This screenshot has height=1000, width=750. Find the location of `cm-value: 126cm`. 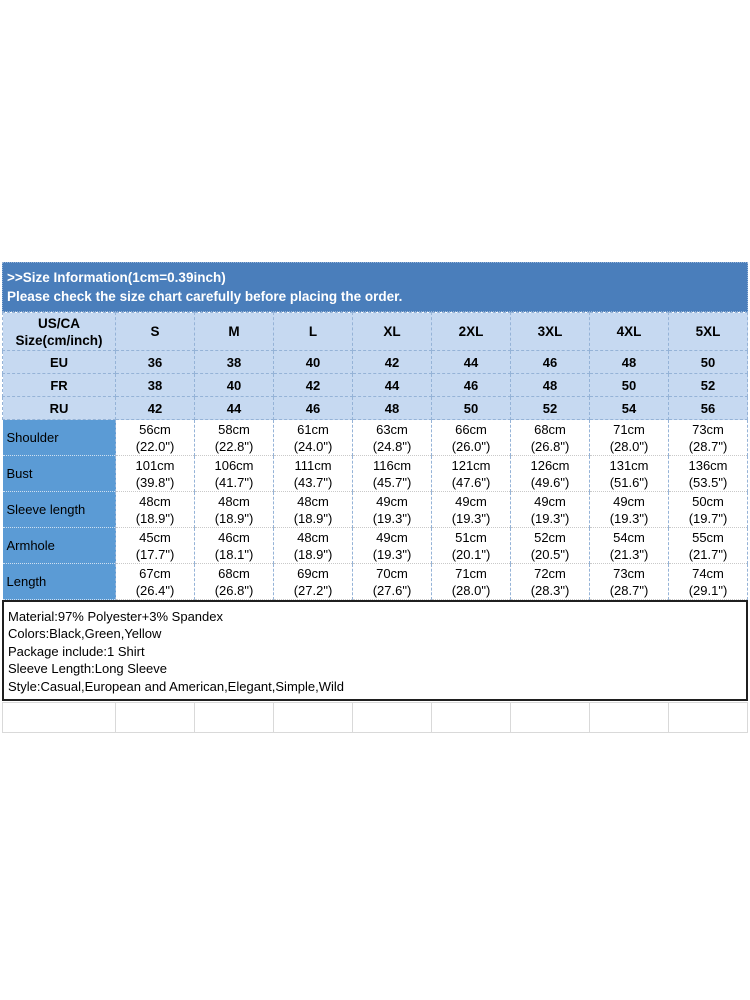

cm-value: 126cm is located at coordinates (550, 465).